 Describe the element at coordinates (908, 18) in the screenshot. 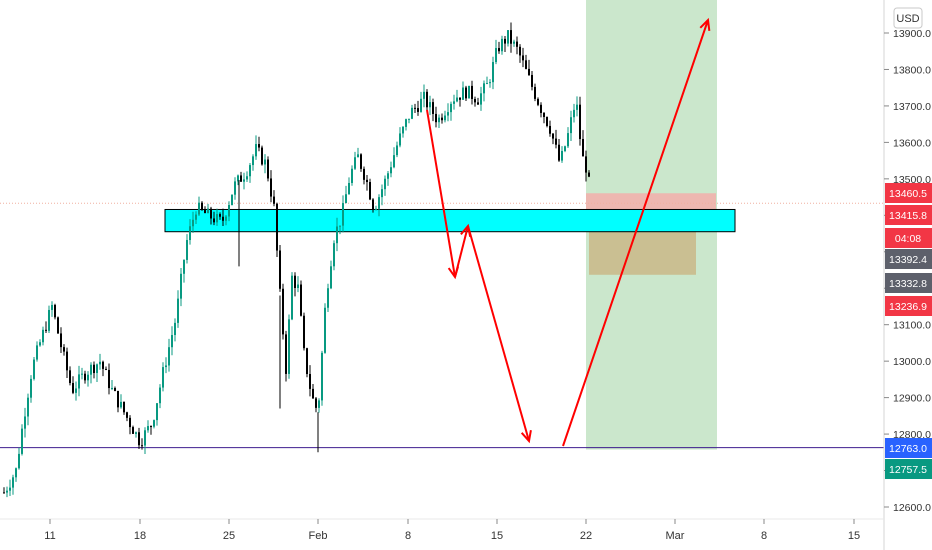

I see `currency-badge` at that location.